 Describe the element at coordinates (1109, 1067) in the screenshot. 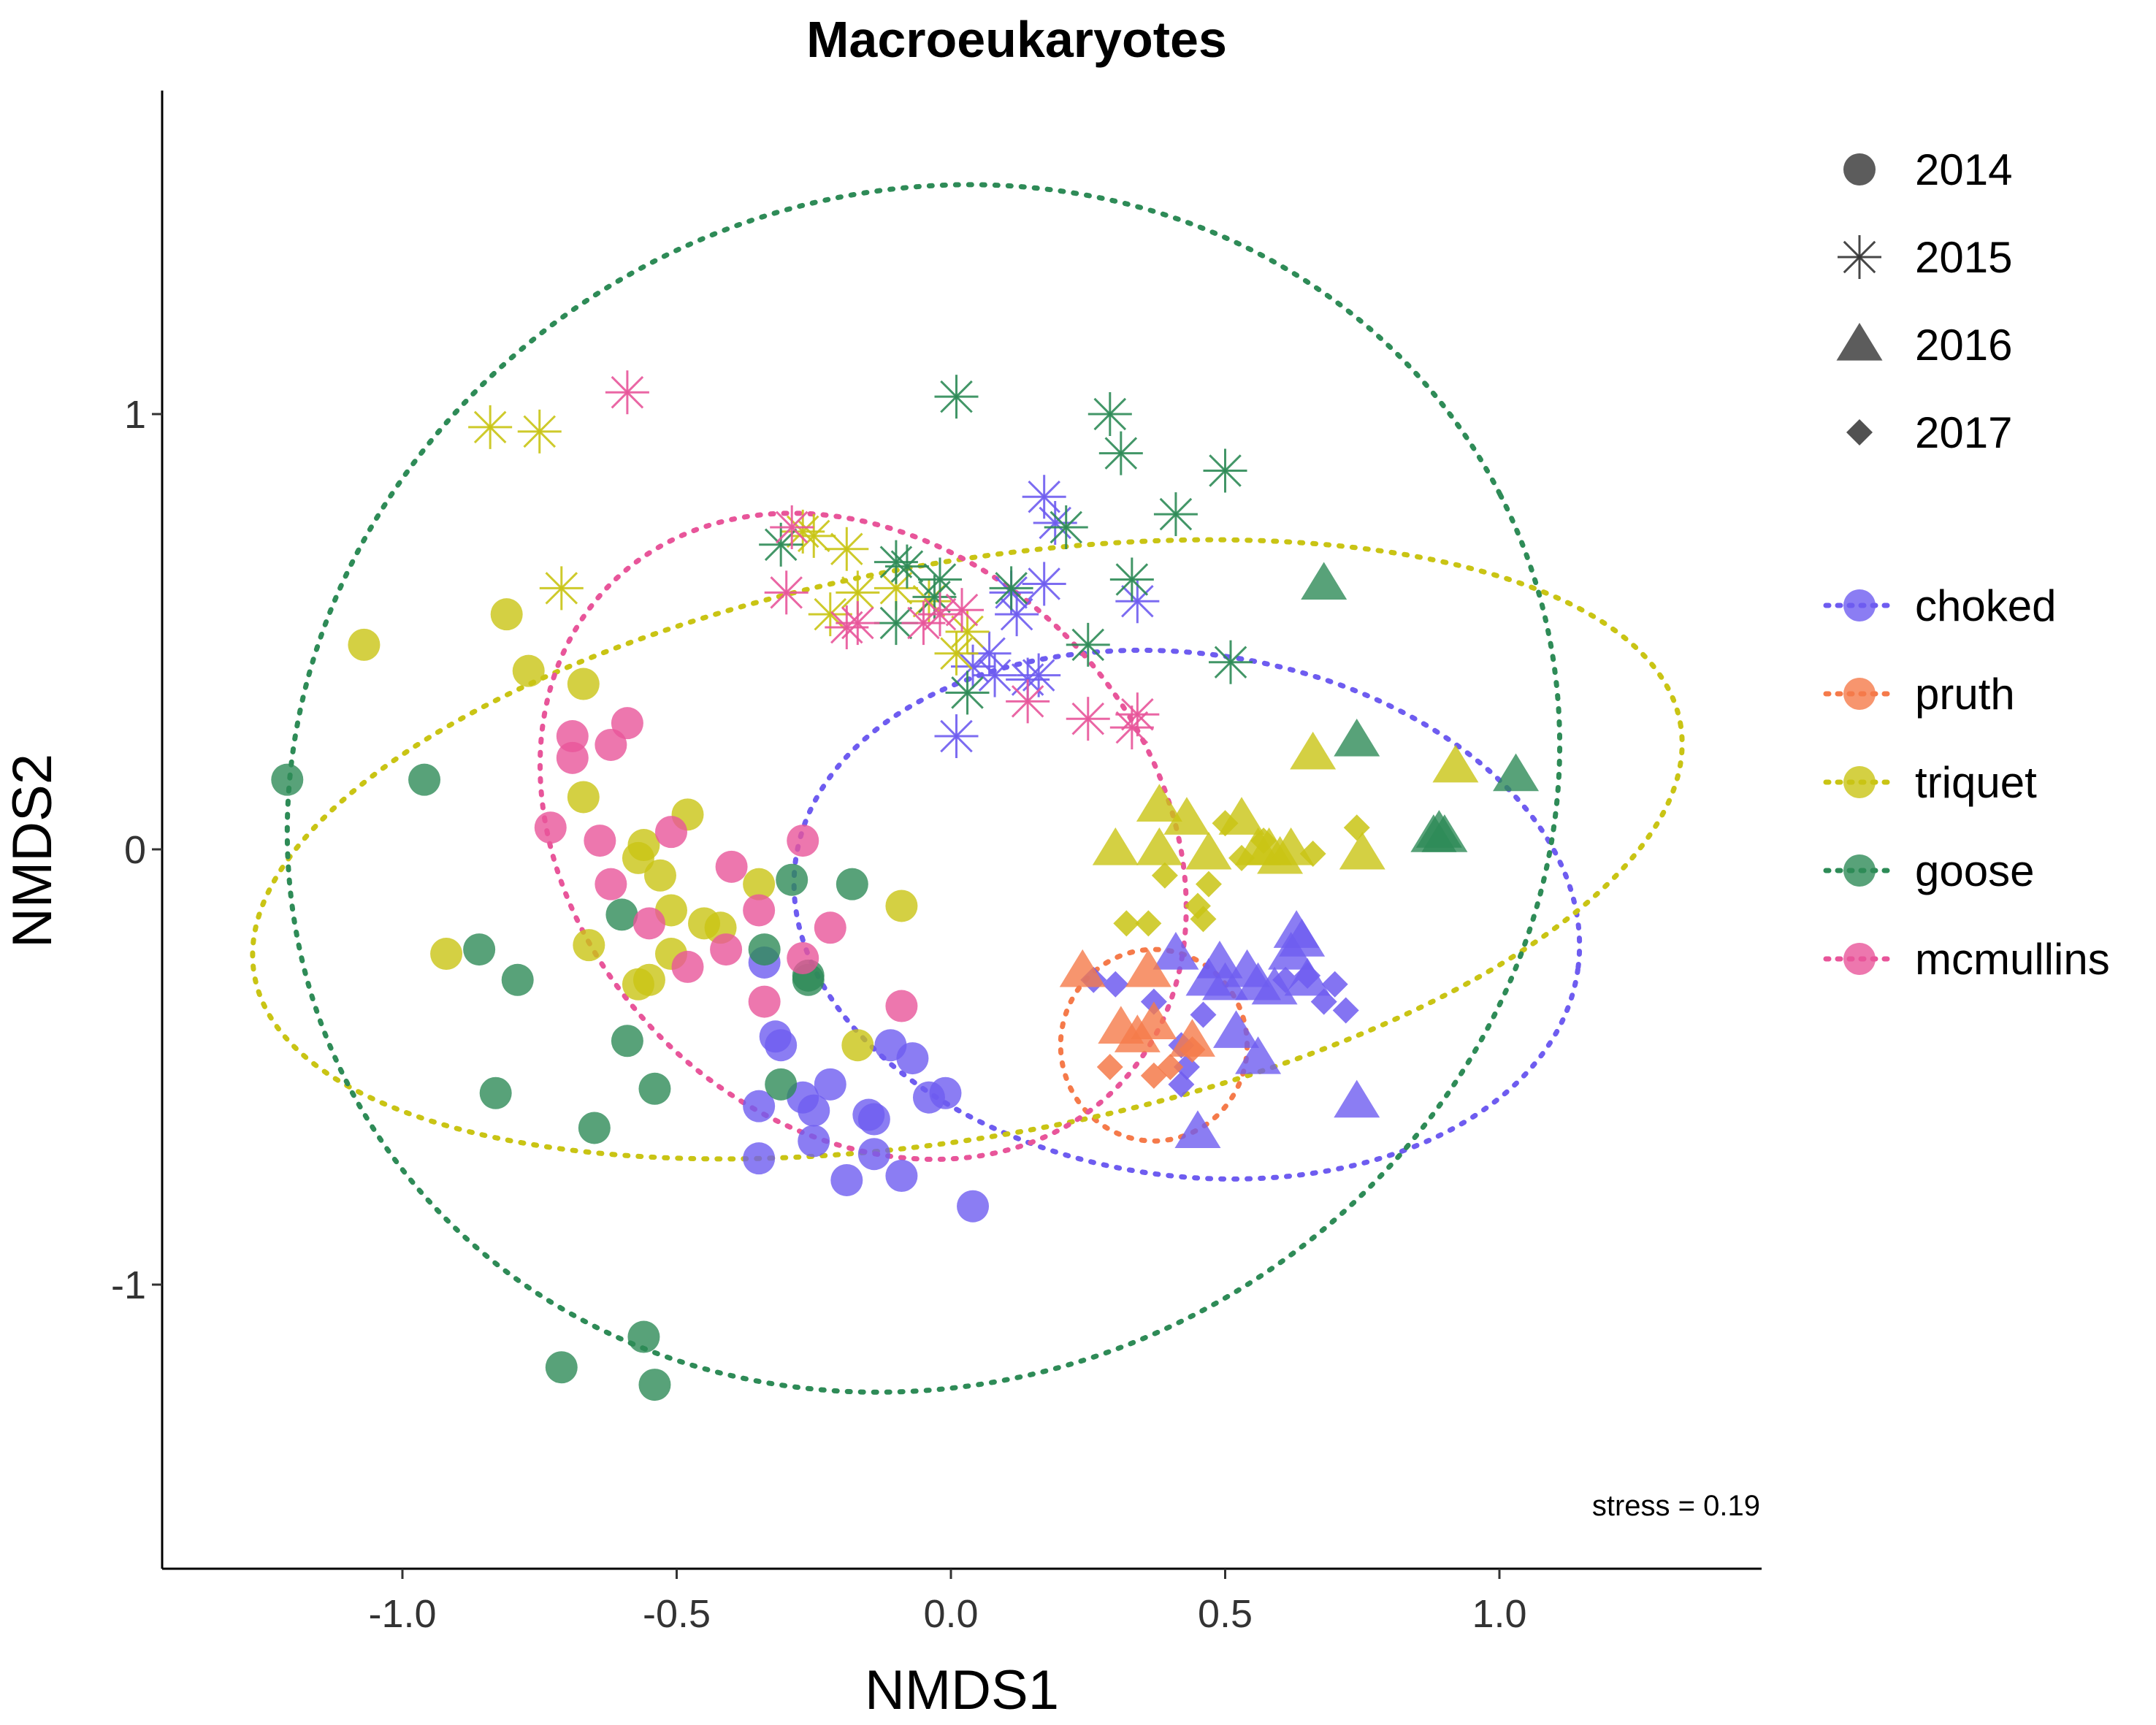

I see `point-pruth-2017` at that location.